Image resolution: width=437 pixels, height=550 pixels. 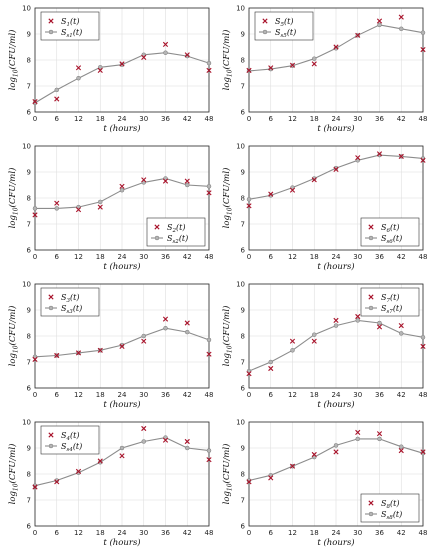 I want to click on legend-observed-label: S1(t), so click(x=70, y=22).